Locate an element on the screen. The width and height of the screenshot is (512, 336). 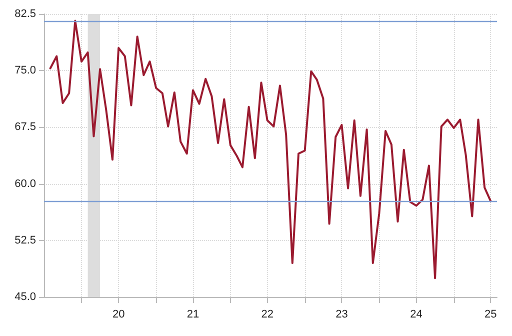
y-tick-label: 67.5 is located at coordinates (25, 127).